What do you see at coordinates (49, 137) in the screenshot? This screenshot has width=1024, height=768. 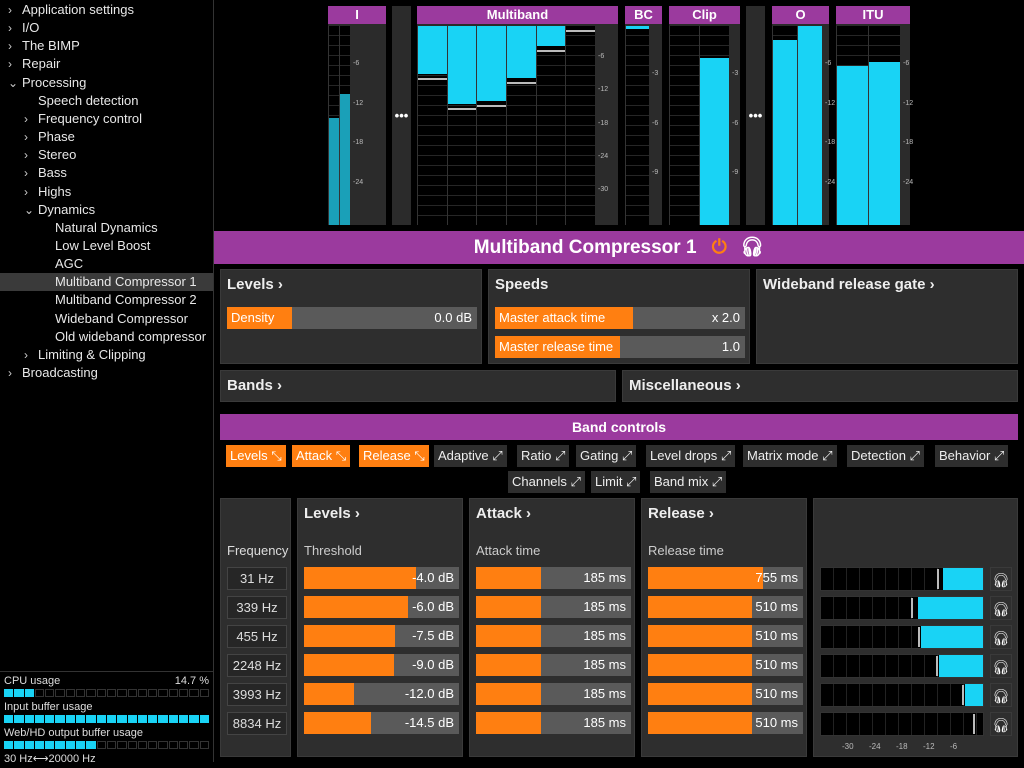 I see `tree-item-phase: › Phase` at bounding box center [49, 137].